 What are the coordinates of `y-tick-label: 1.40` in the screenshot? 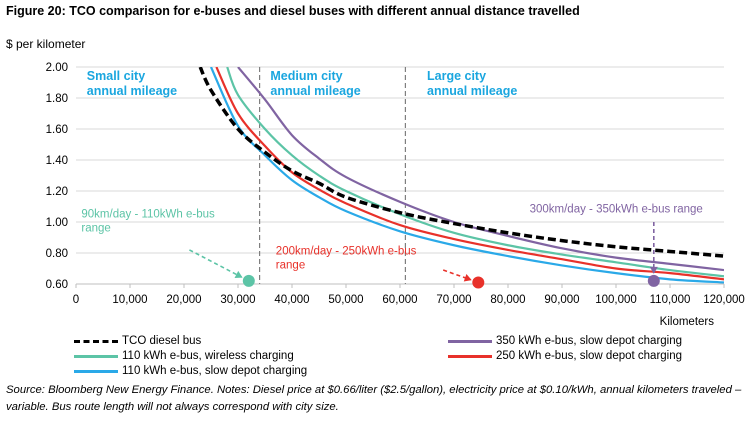 It's located at (57, 161).